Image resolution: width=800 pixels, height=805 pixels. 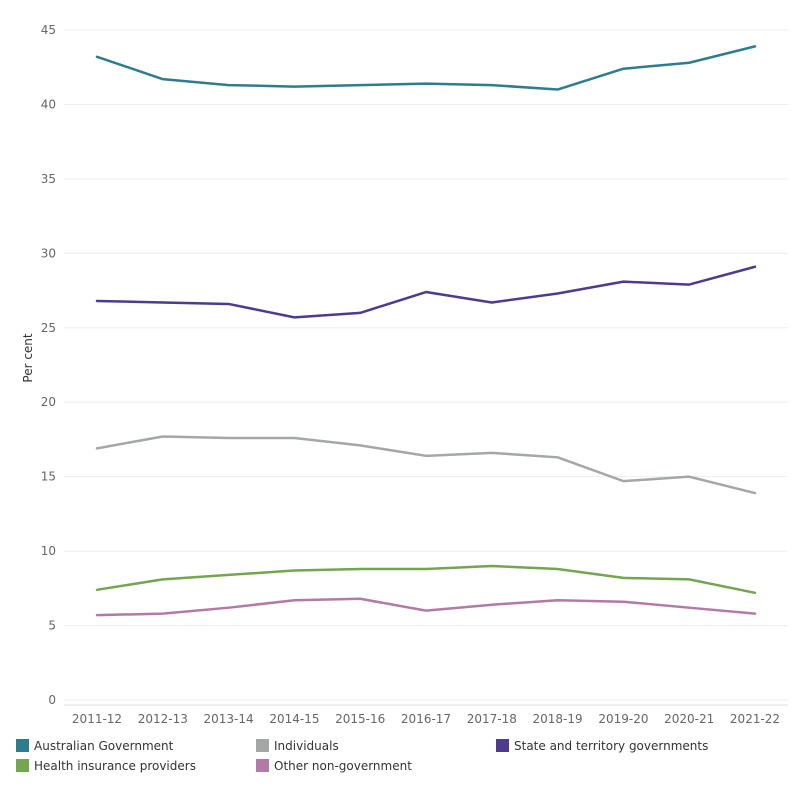 What do you see at coordinates (163, 719) in the screenshot?
I see `x-tick-label: 2012-13` at bounding box center [163, 719].